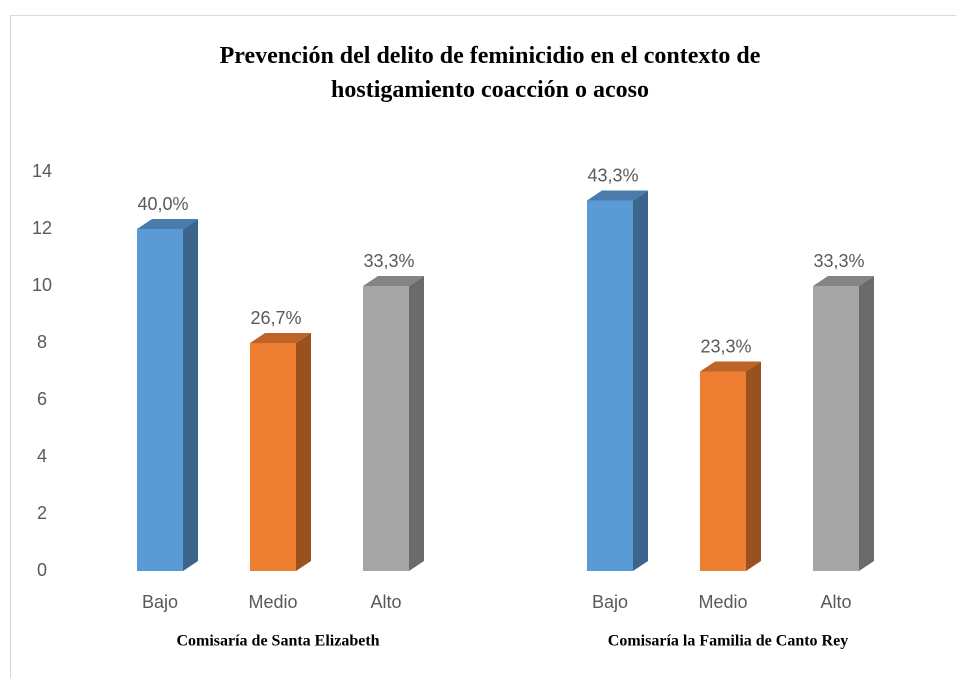 This screenshot has height=678, width=956. I want to click on y-tick-label: 14, so click(42, 171).